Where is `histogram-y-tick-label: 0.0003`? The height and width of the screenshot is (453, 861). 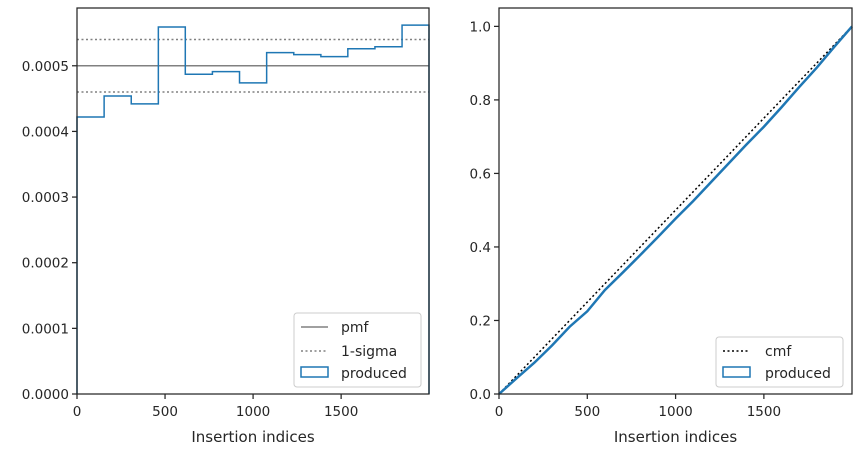
histogram-y-tick-label: 0.0003 is located at coordinates (45, 198).